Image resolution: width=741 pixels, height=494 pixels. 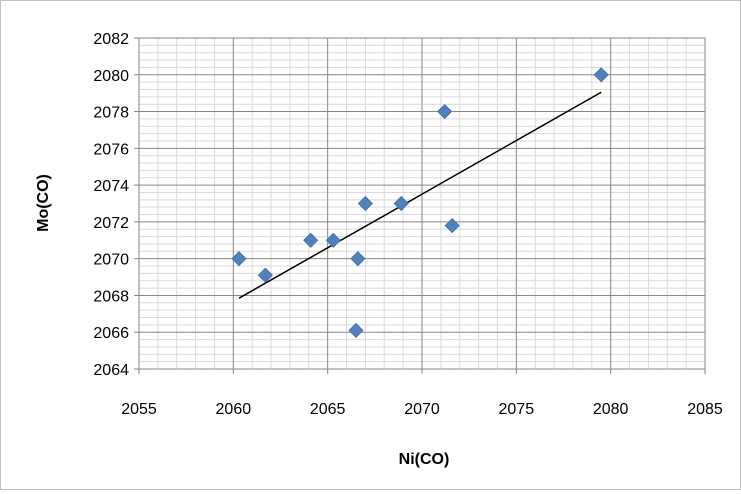 What do you see at coordinates (116, 205) in the screenshot?
I see `y-axis-ticks: 2064 2066 2068 2070 2072 2074 2076 2078 2080 2082` at bounding box center [116, 205].